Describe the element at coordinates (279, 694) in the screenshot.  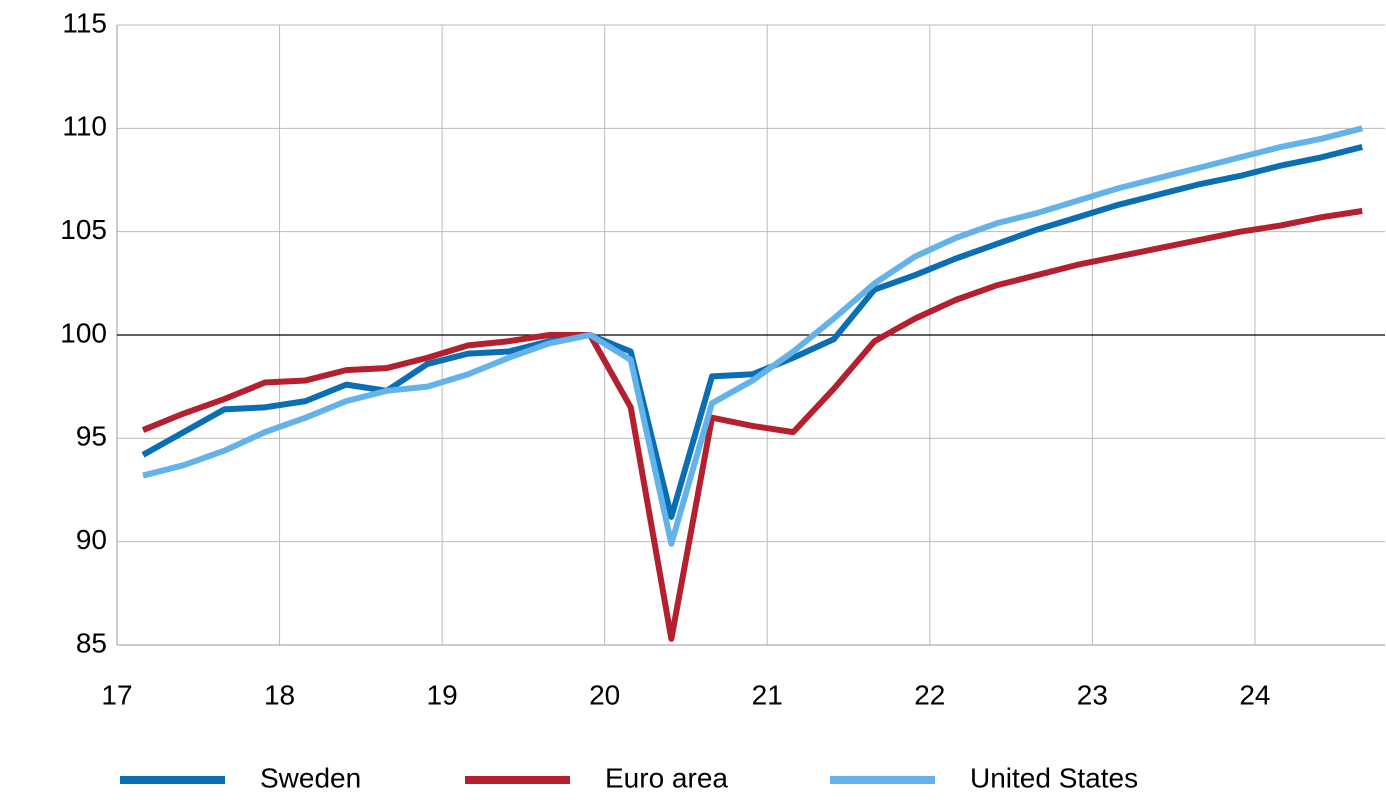
I see `x-tick-label: 18` at that location.